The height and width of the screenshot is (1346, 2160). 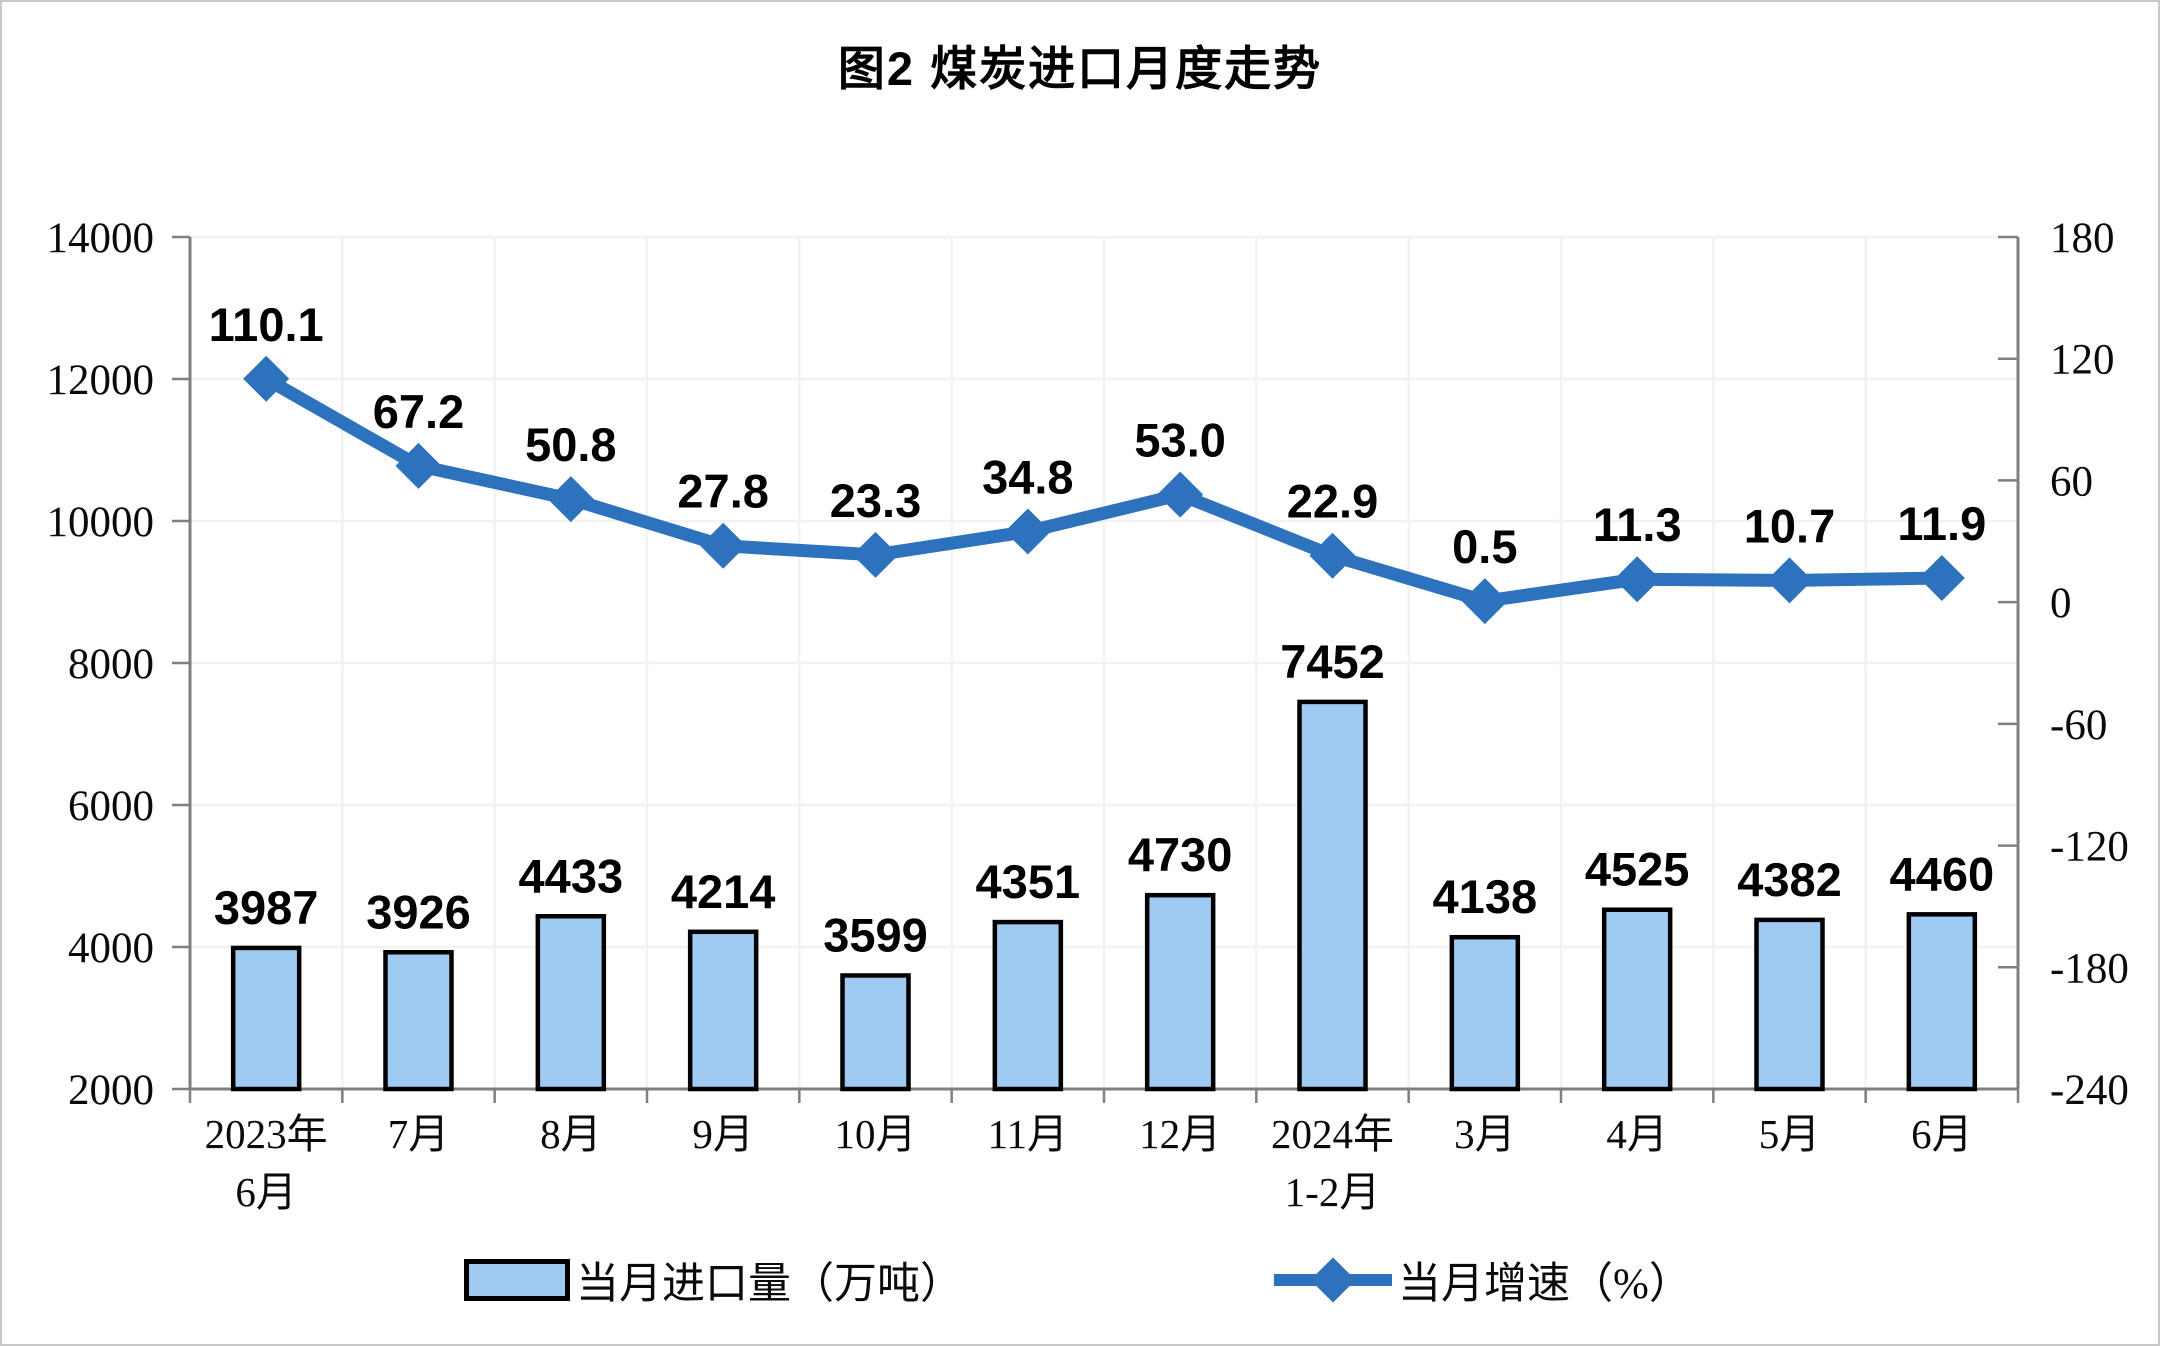 I want to click on line-value-label: 10.7, so click(x=1789, y=525).